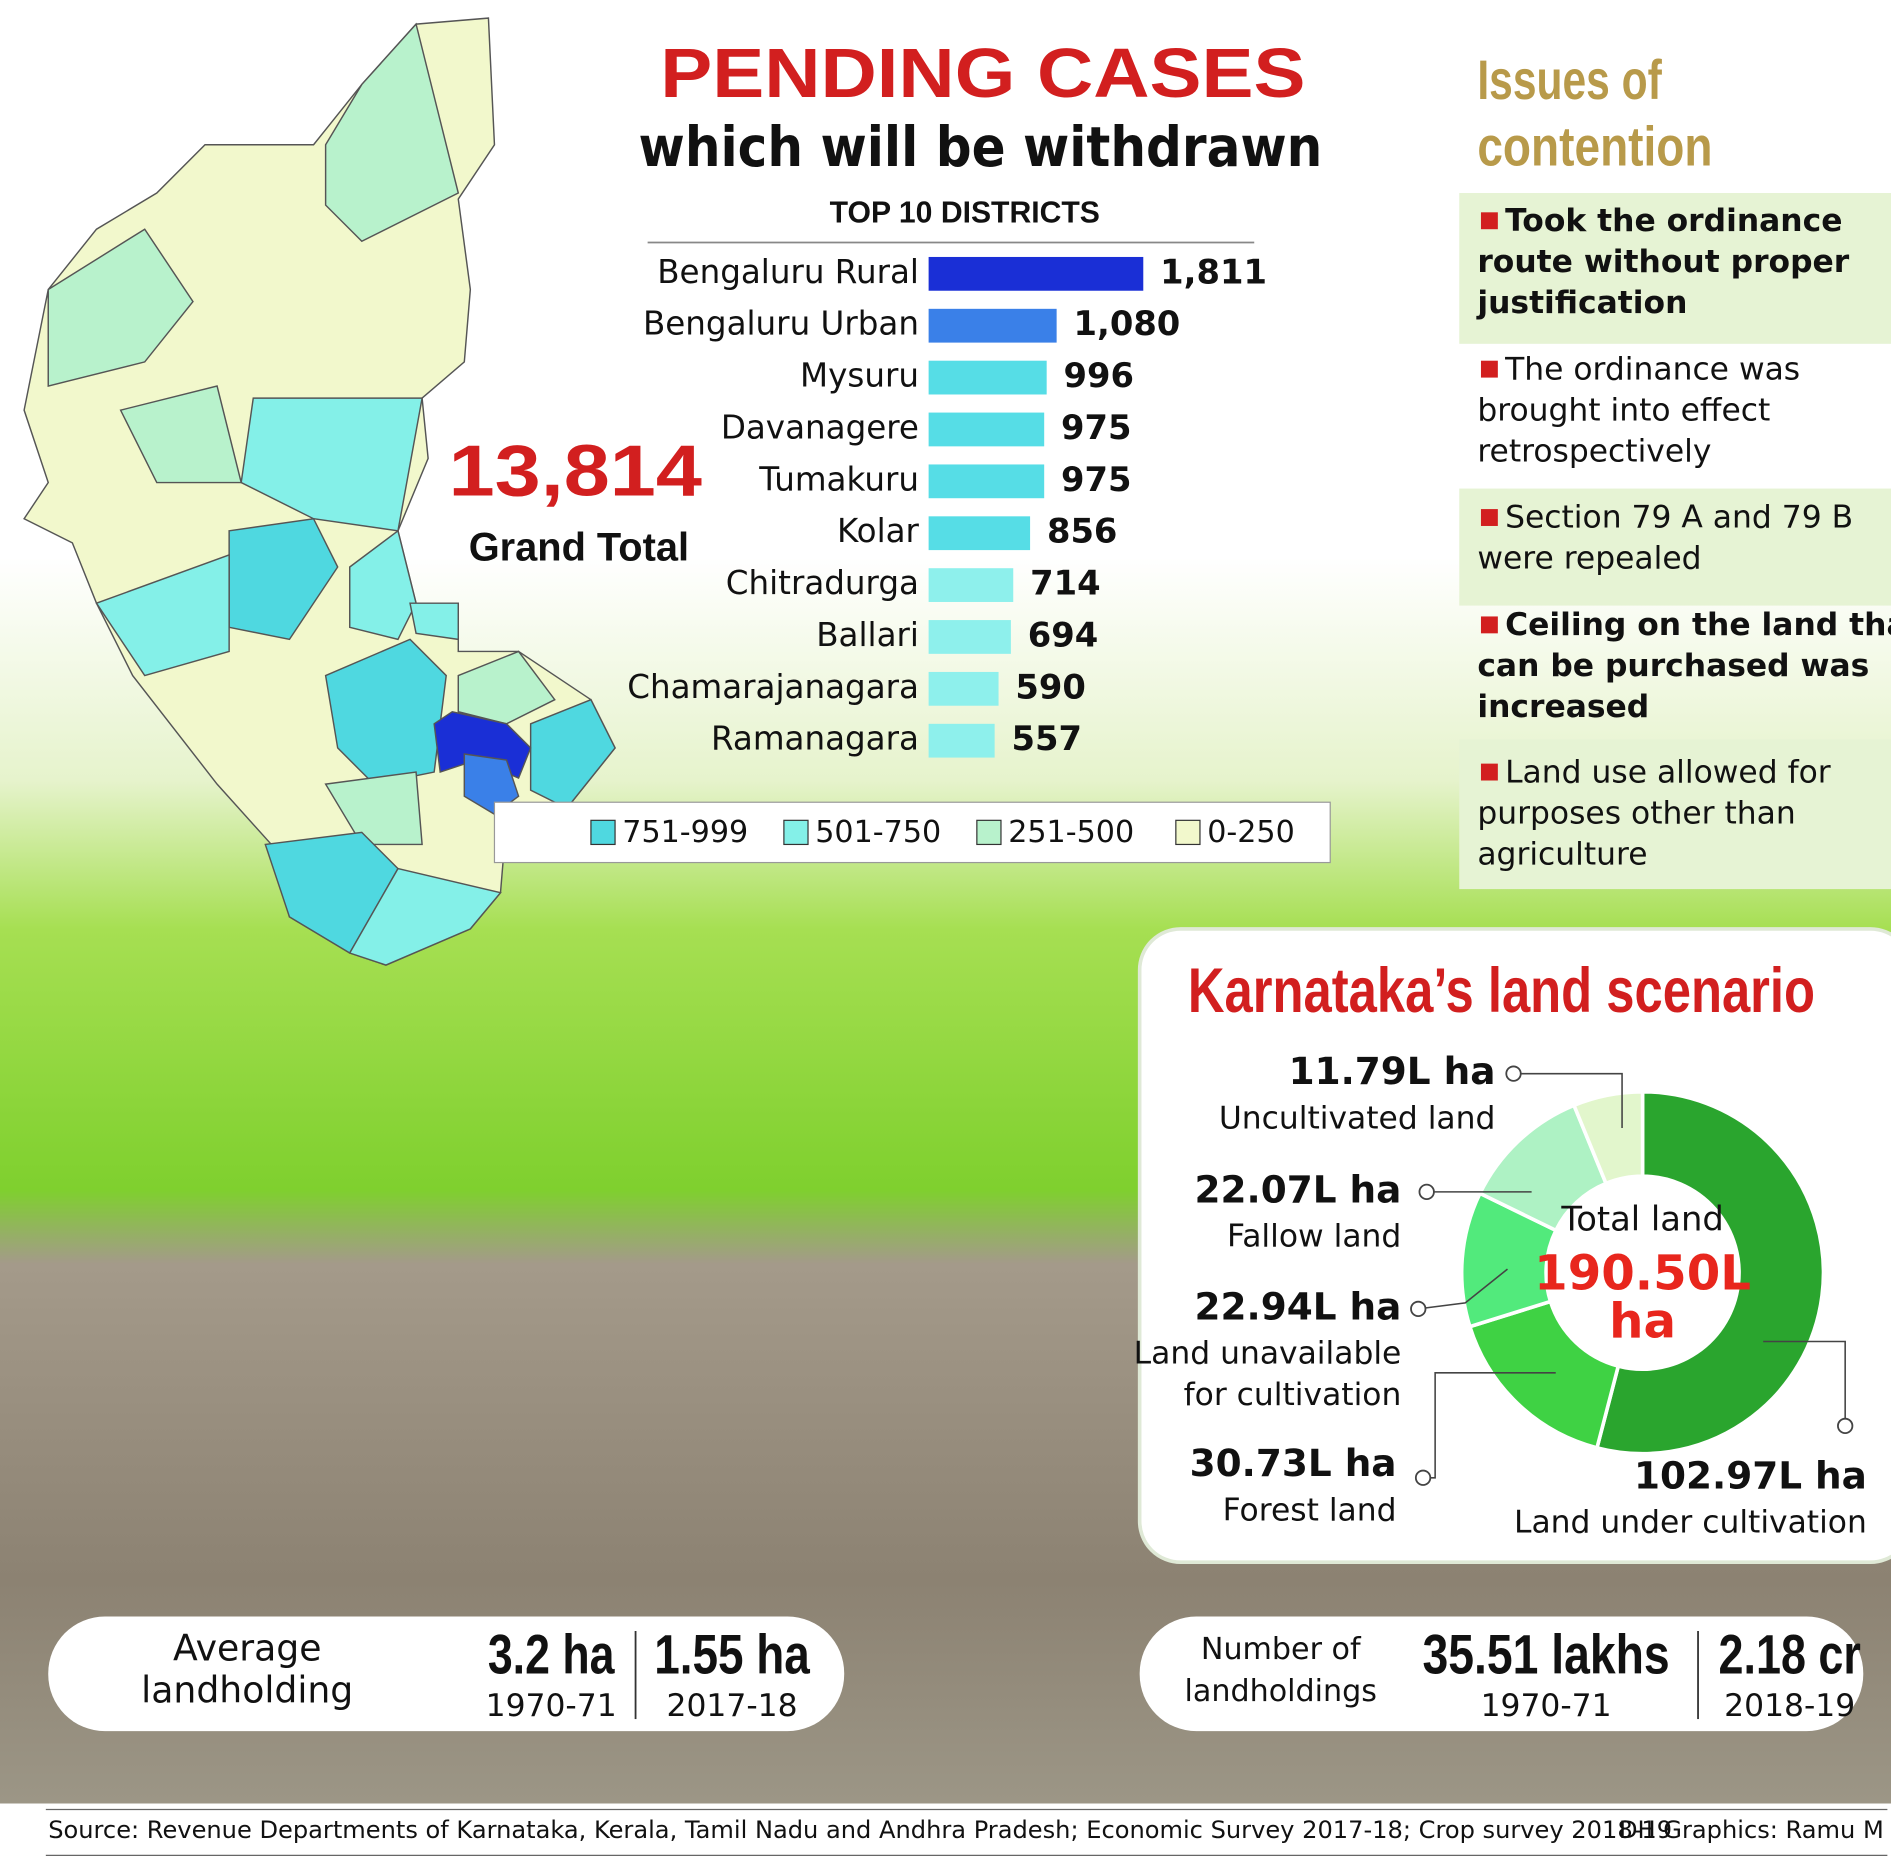  What do you see at coordinates (1641, 1218) in the screenshot?
I see `donut-center-label: Total land` at bounding box center [1641, 1218].